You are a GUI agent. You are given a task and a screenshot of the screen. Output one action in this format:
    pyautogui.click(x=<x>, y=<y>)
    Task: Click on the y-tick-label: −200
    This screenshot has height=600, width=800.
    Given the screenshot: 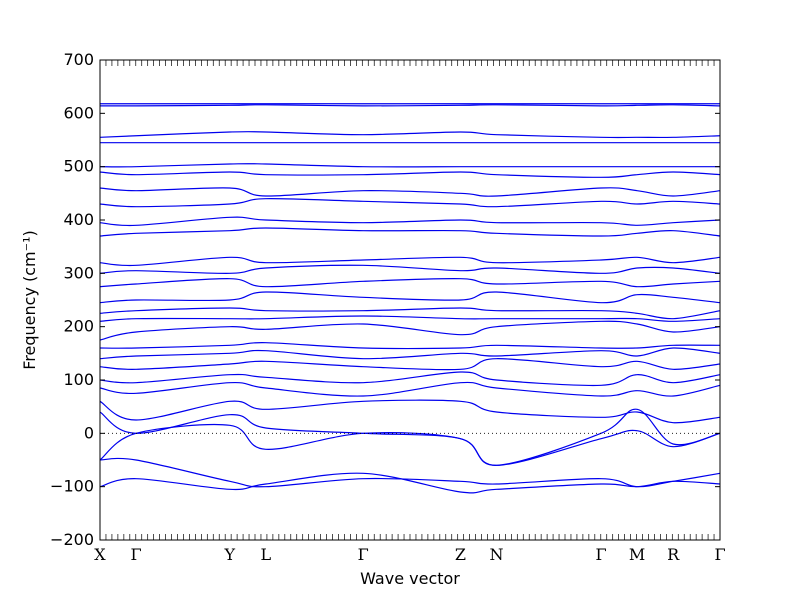 What is the action you would take?
    pyautogui.click(x=72, y=539)
    